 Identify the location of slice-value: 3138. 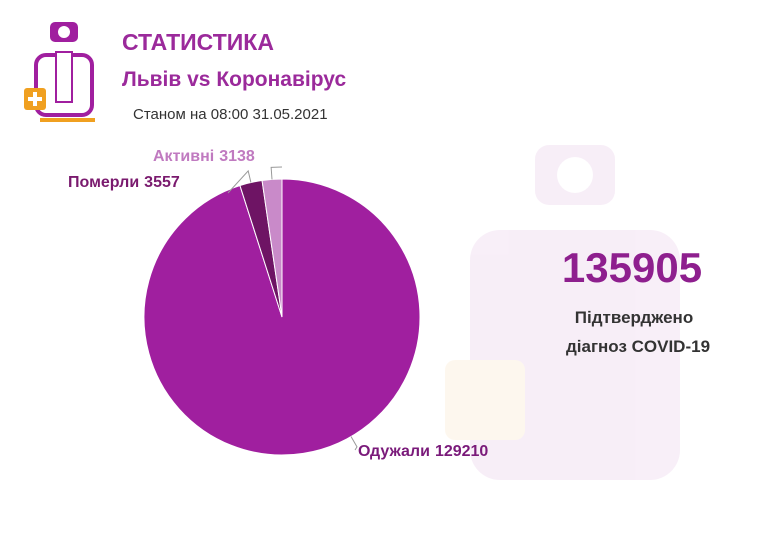
(237, 156).